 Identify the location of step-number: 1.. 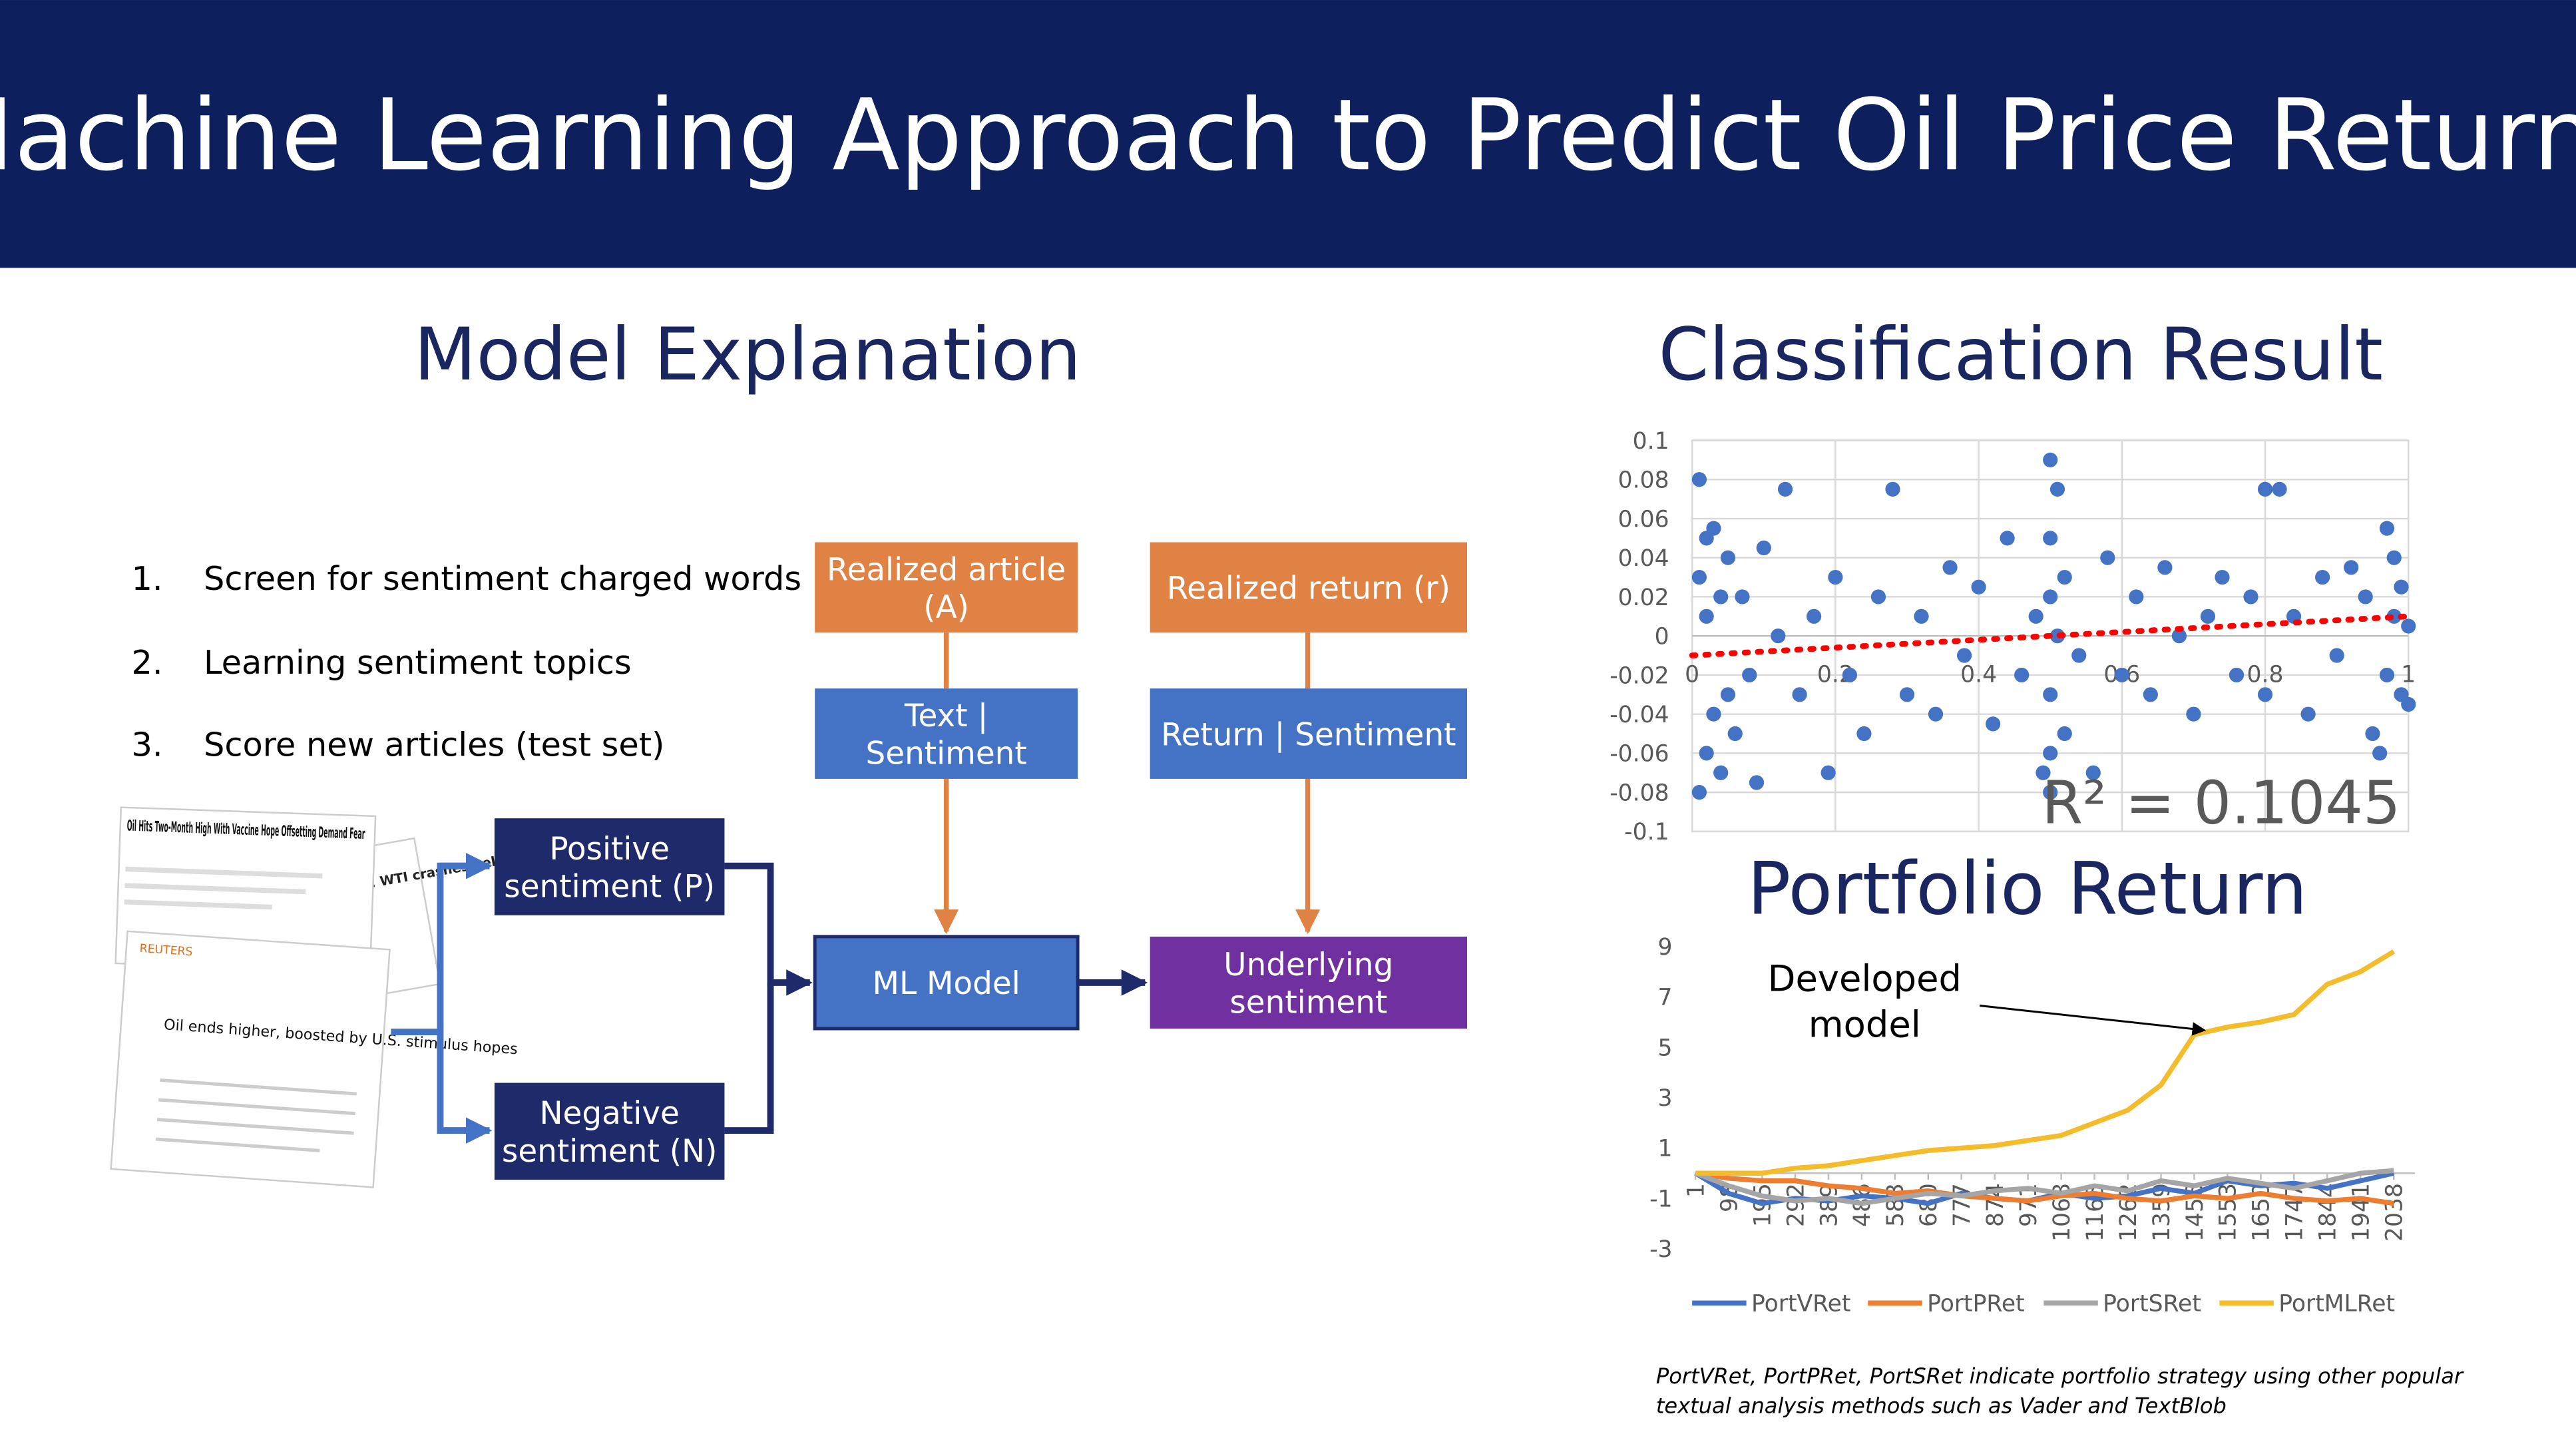
(146, 578).